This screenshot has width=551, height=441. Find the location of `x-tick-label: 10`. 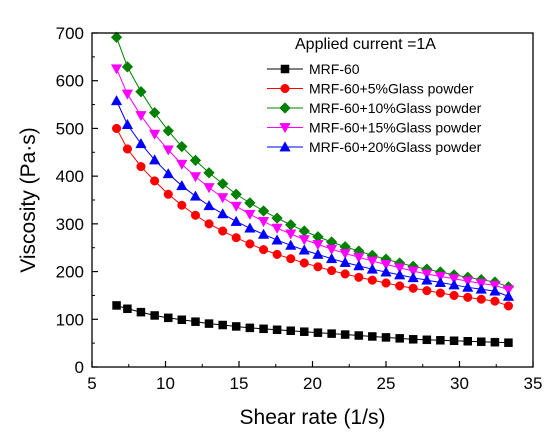

x-tick-label: 10 is located at coordinates (165, 383).